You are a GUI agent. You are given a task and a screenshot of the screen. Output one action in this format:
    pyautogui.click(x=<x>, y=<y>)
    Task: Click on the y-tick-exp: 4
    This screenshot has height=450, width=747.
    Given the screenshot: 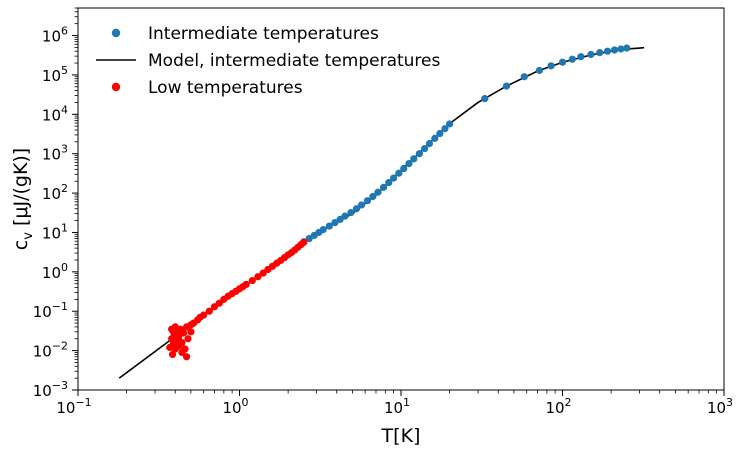 What is the action you would take?
    pyautogui.click(x=64, y=109)
    